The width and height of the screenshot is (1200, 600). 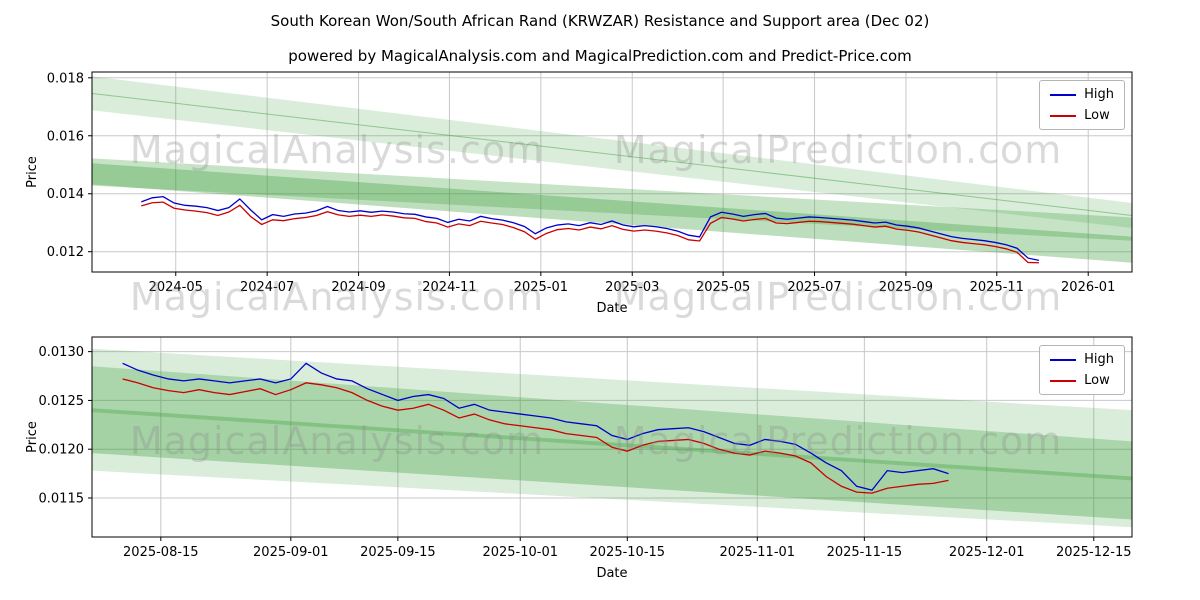 I want to click on svg-text: 2025-11-01, so click(x=758, y=552).